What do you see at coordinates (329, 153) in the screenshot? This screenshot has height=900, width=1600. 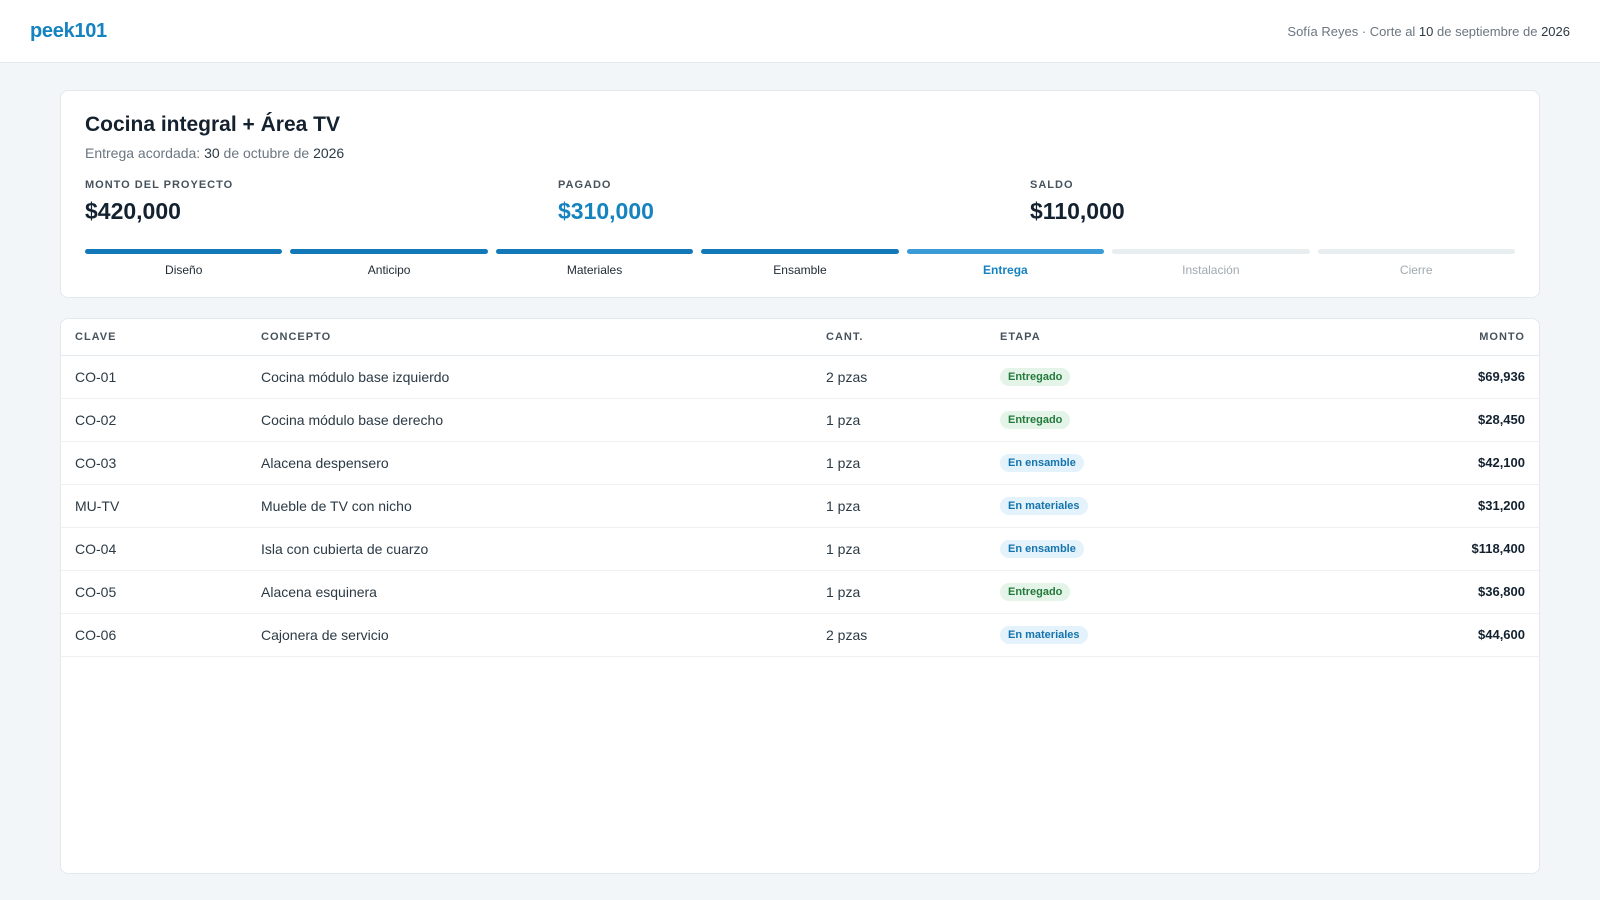 I see `delivery-year: 2026` at bounding box center [329, 153].